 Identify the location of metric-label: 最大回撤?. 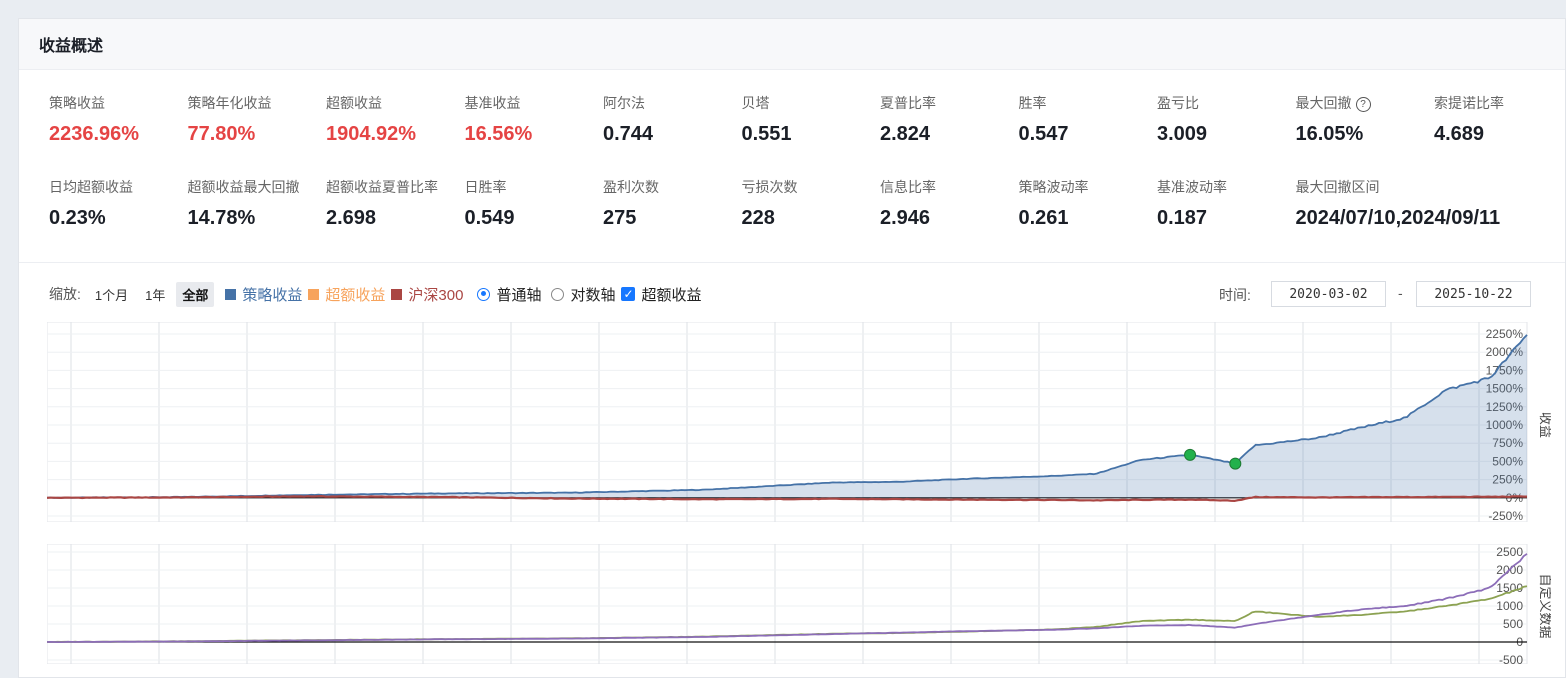
(1365, 103).